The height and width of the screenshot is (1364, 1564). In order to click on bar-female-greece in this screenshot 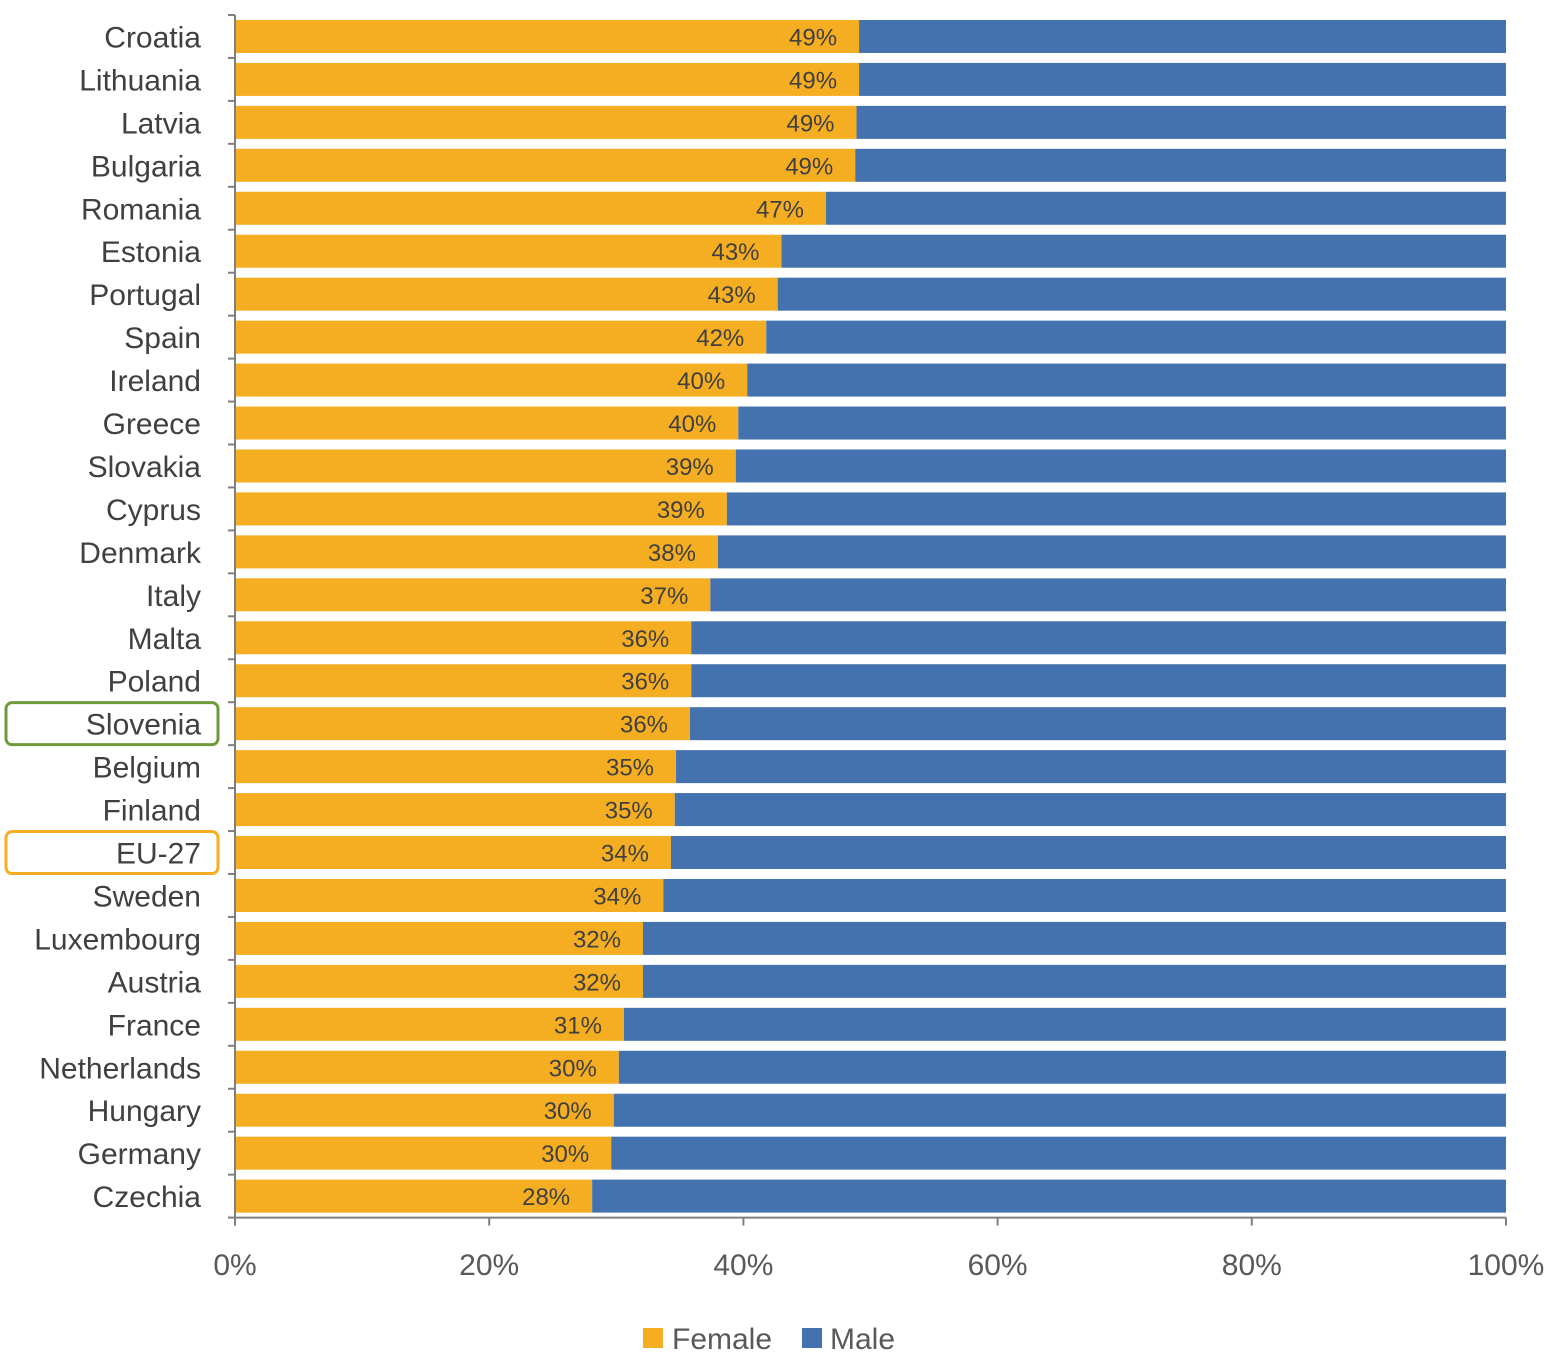, I will do `click(487, 423)`.